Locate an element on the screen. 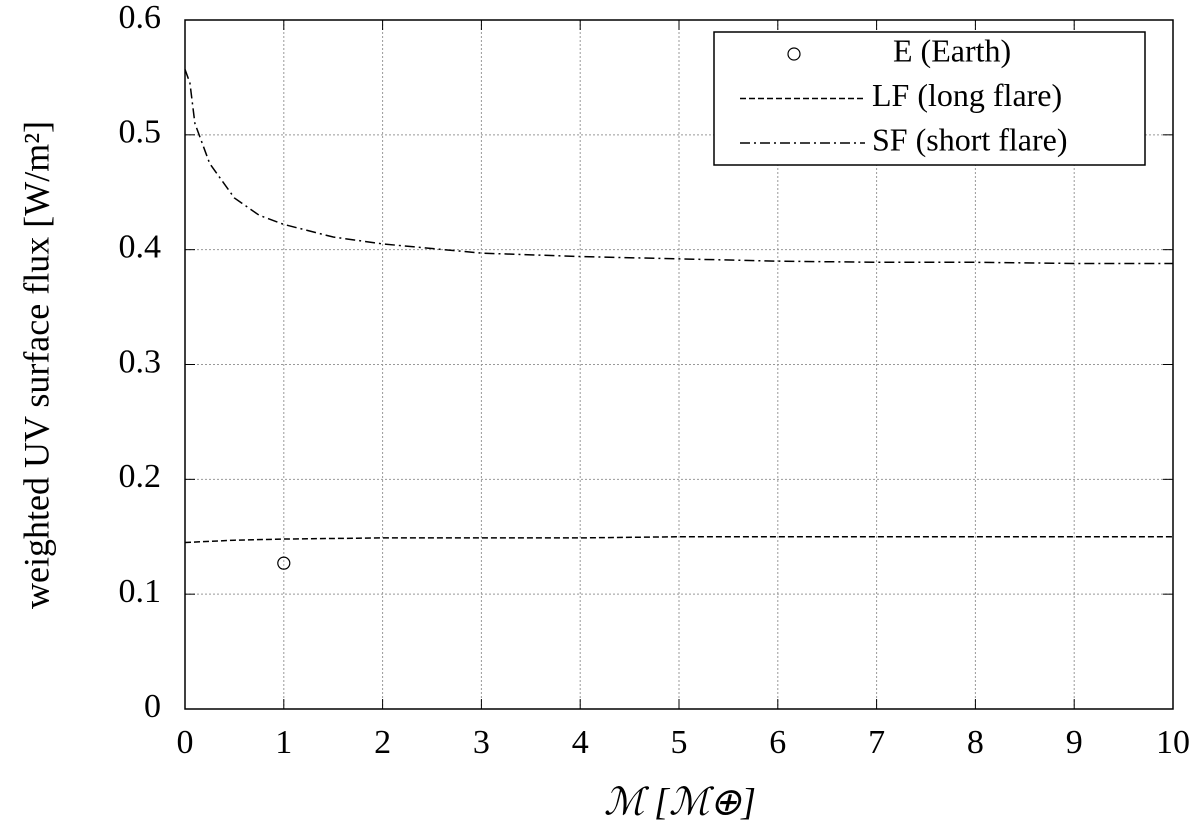  x-tick-label: 10 is located at coordinates (1173, 742).